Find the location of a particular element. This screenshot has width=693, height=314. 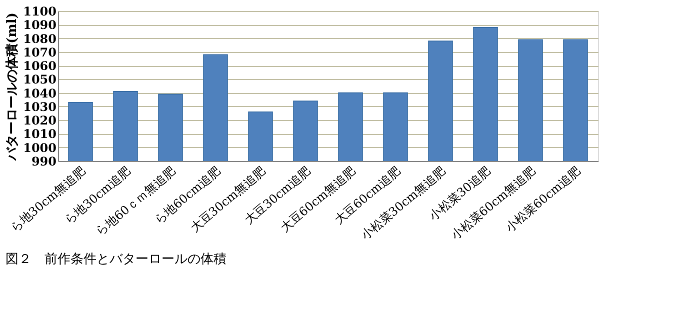

y-tick-label: 1080 is located at coordinates (39, 39).